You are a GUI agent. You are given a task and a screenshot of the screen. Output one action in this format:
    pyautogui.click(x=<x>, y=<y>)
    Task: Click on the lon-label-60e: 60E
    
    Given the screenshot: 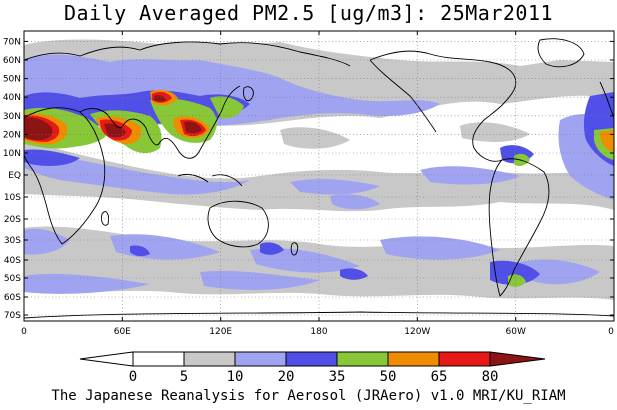 What is the action you would take?
    pyautogui.click(x=122, y=332)
    